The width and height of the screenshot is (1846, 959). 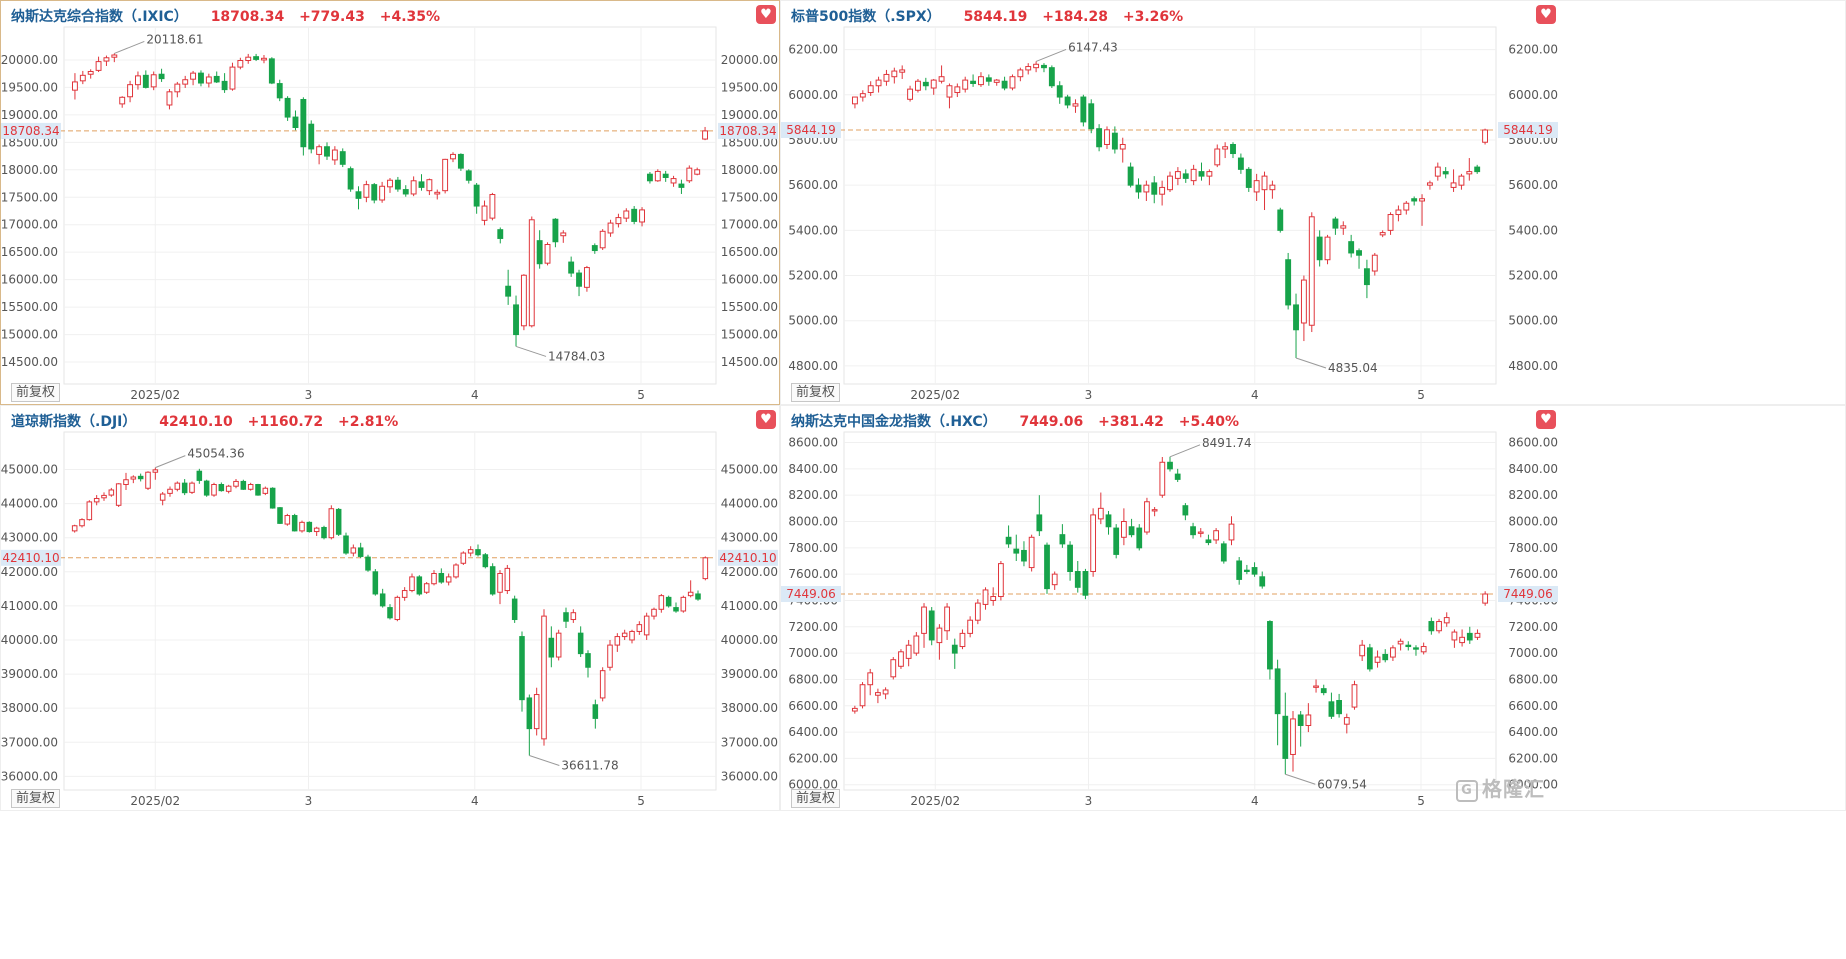 I want to click on y-tick-label-left: 15000.00, so click(x=29, y=335).